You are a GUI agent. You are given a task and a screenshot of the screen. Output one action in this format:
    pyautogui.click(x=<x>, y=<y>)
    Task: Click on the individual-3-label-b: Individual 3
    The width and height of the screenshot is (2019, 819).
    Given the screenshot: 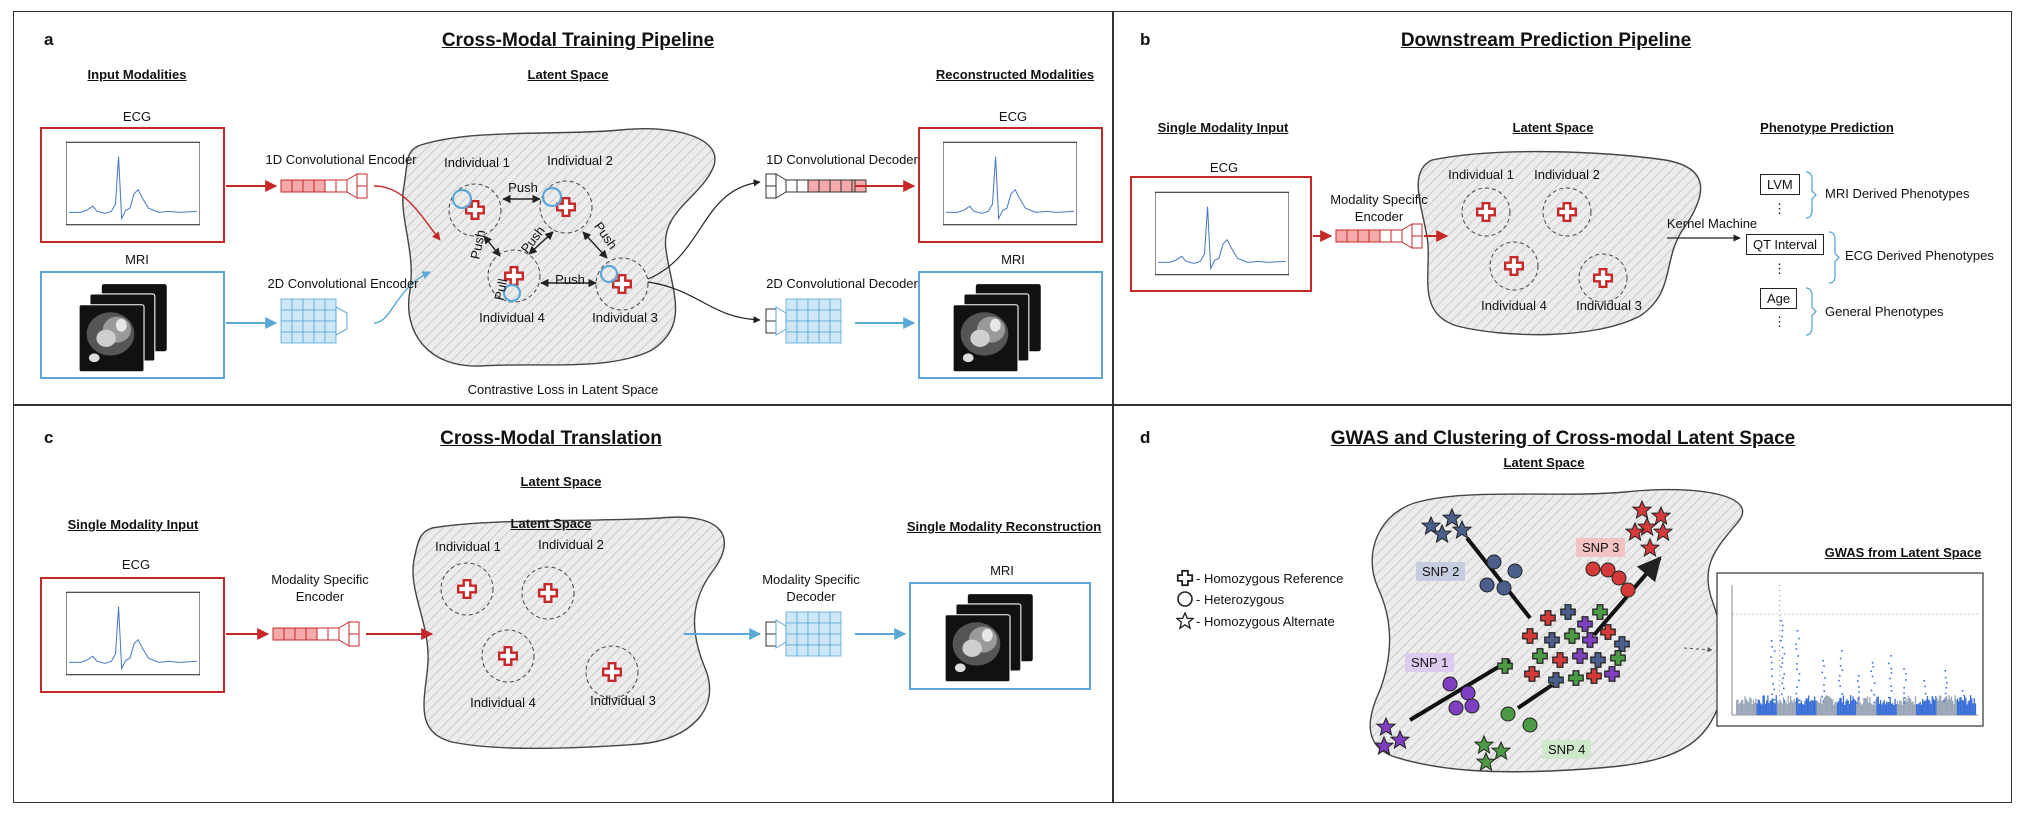 What is the action you would take?
    pyautogui.click(x=1609, y=305)
    